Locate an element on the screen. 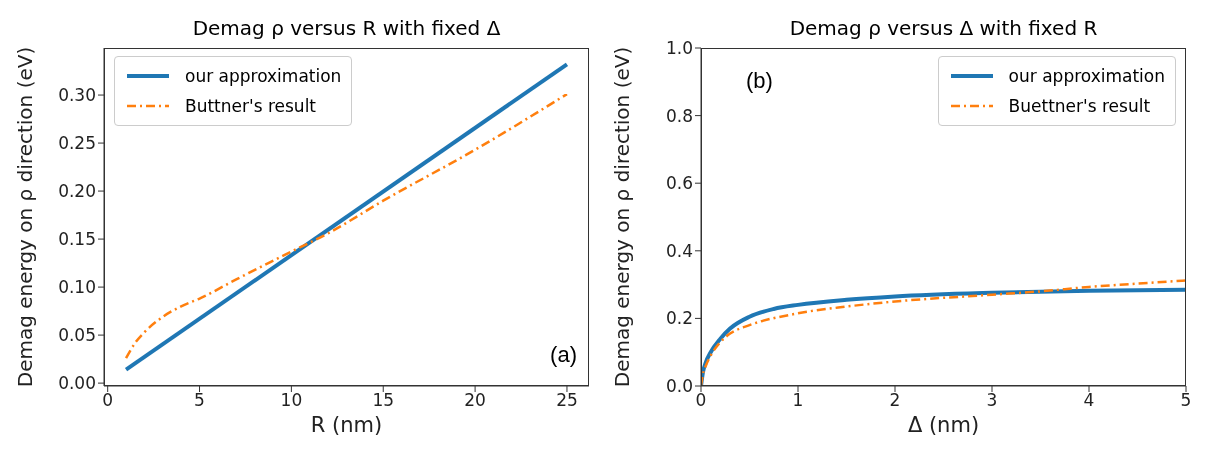 This screenshot has height=449, width=1210. annotation: (a) is located at coordinates (563, 355).